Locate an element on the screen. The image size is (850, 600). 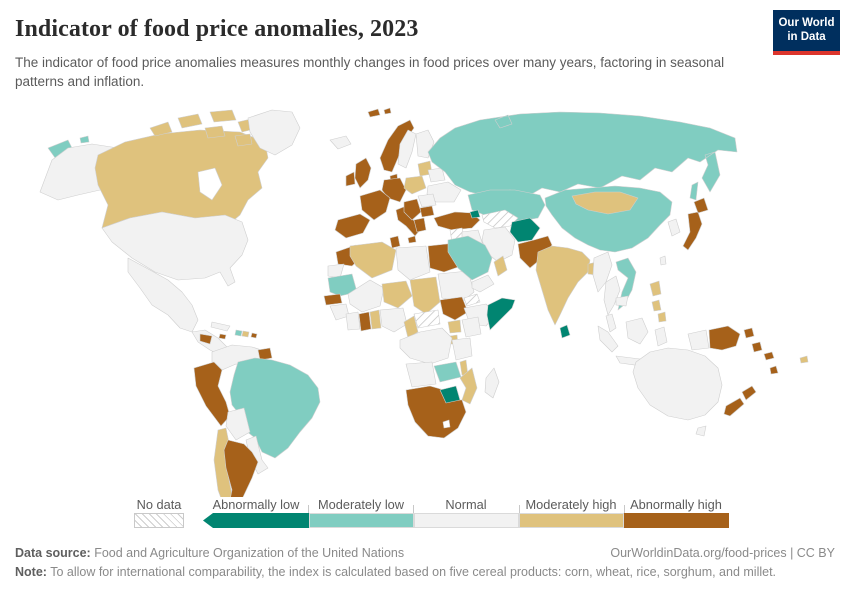
country-dr-congo is located at coordinates (426, 346).